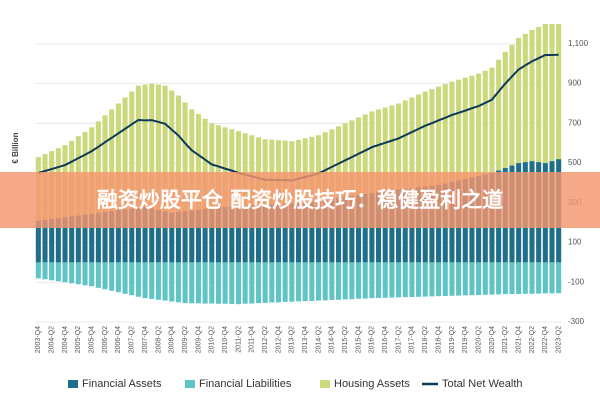 This screenshot has height=400, width=600. Describe the element at coordinates (300, 200) in the screenshot. I see `banner-text: 融资炒股平仓 配资炒股技巧：稳健盈利之道` at that location.